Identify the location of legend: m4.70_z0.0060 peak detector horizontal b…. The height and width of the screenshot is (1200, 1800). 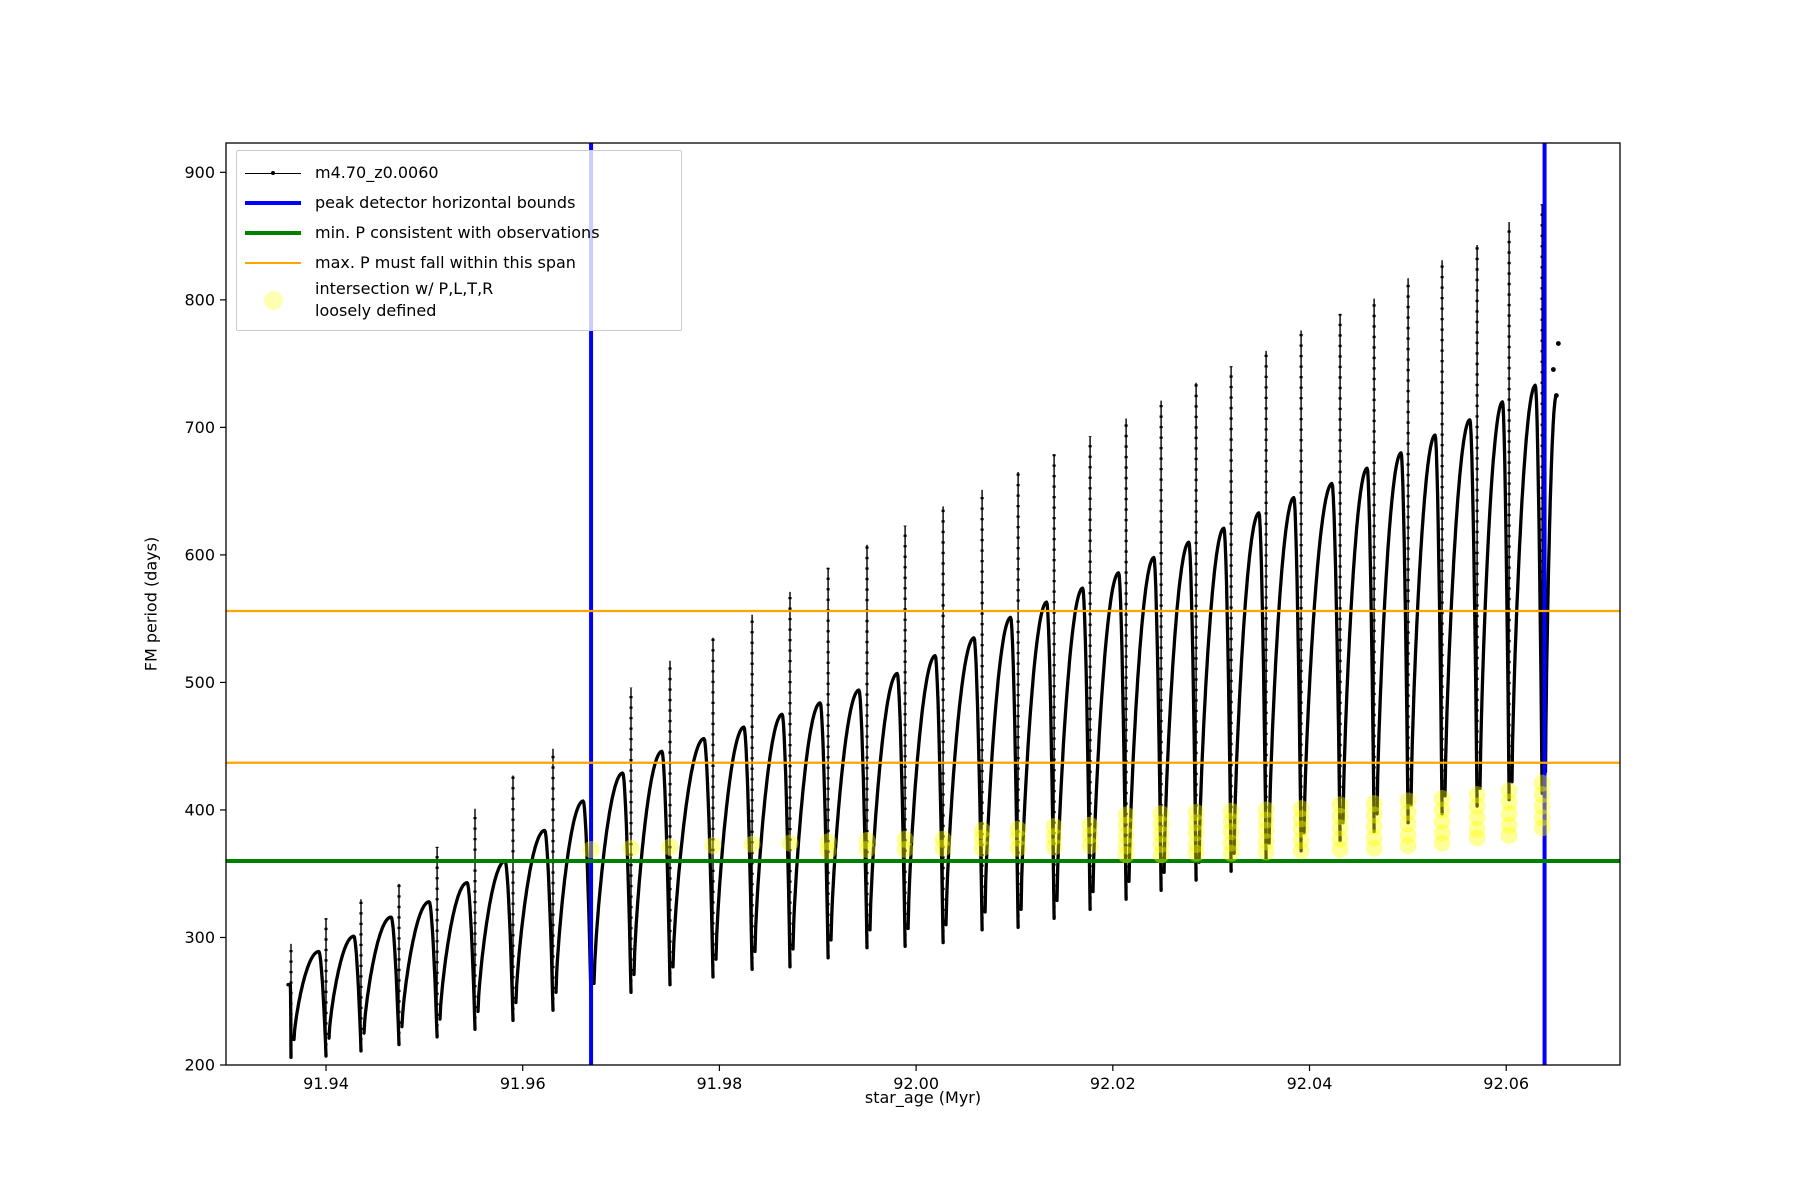
(459, 240).